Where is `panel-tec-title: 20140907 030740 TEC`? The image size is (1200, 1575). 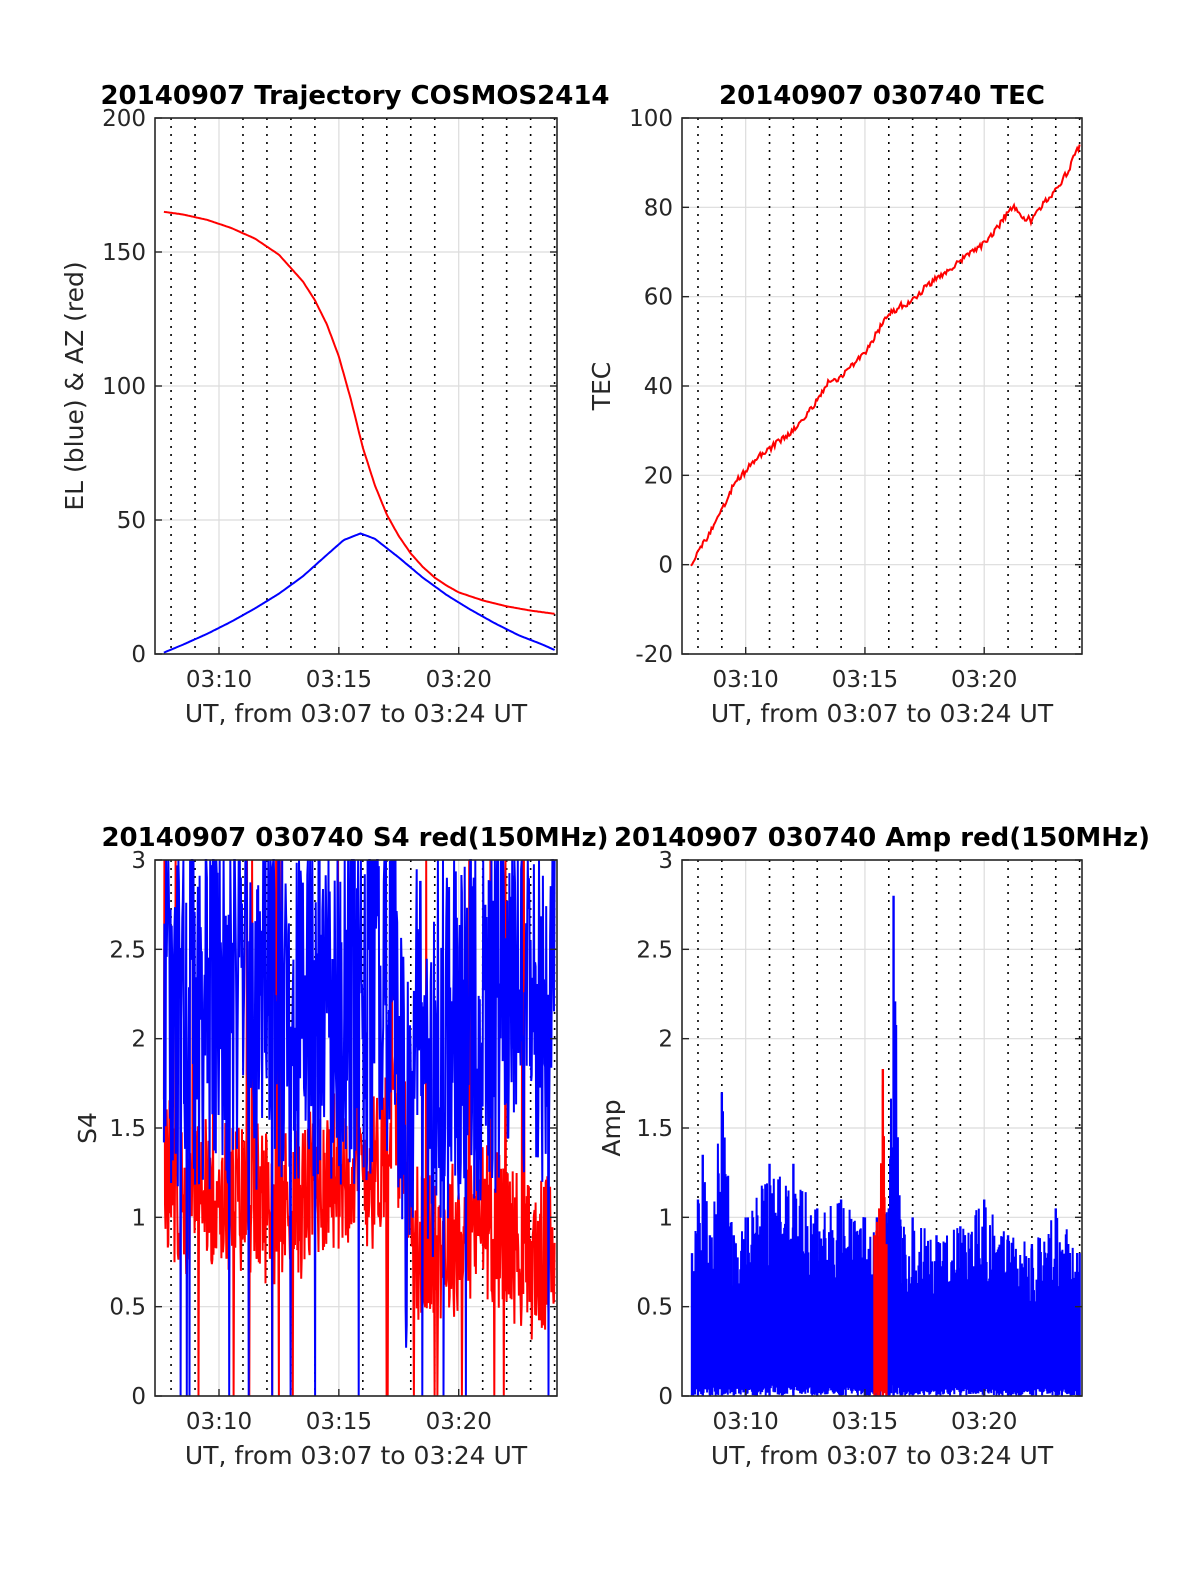 panel-tec-title: 20140907 030740 TEC is located at coordinates (882, 96).